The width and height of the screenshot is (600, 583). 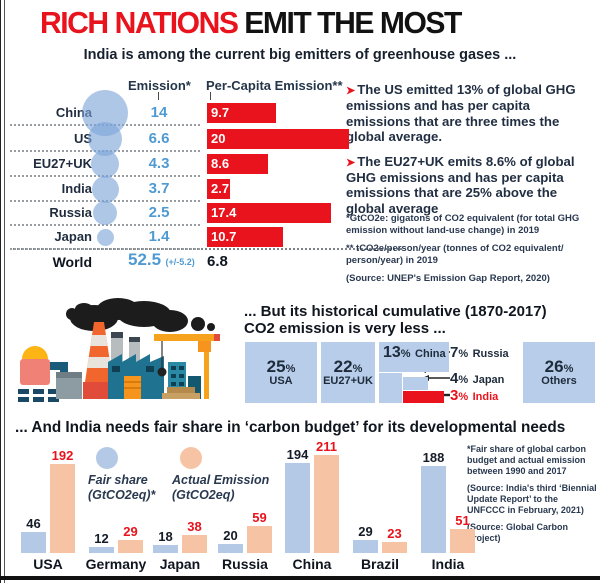 I want to click on per-capita-bar: 9.7, so click(x=241, y=113).